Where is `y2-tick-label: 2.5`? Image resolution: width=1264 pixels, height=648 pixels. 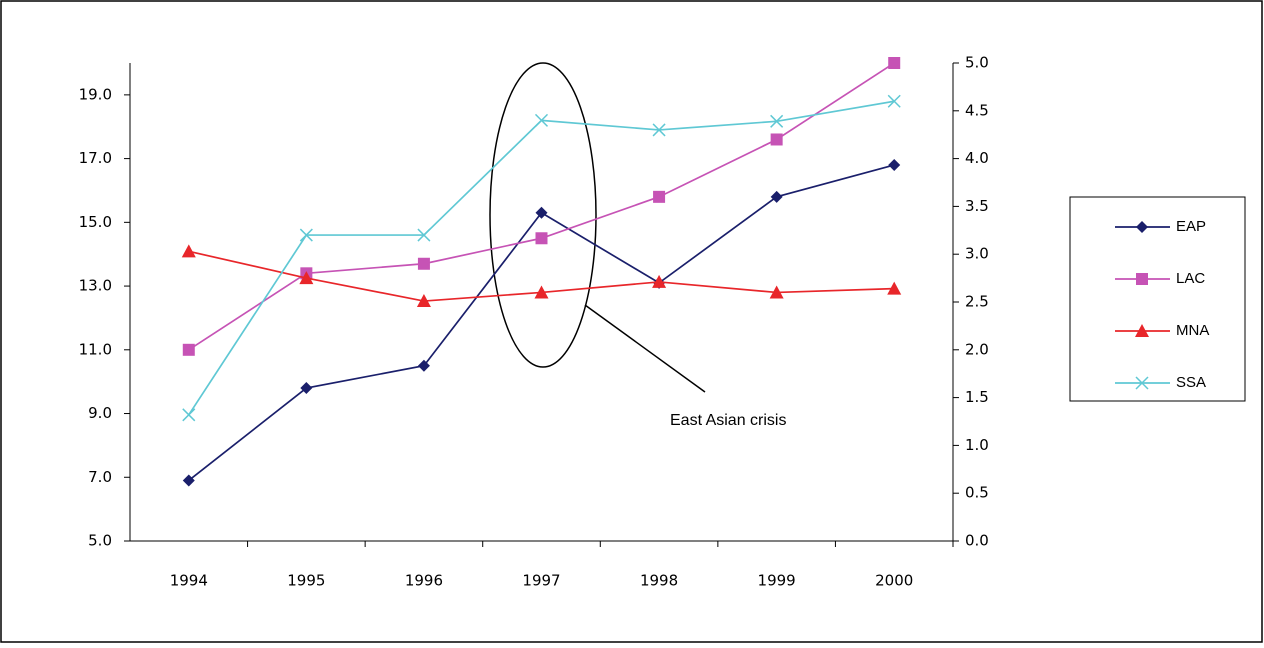
y2-tick-label: 2.5 is located at coordinates (977, 302).